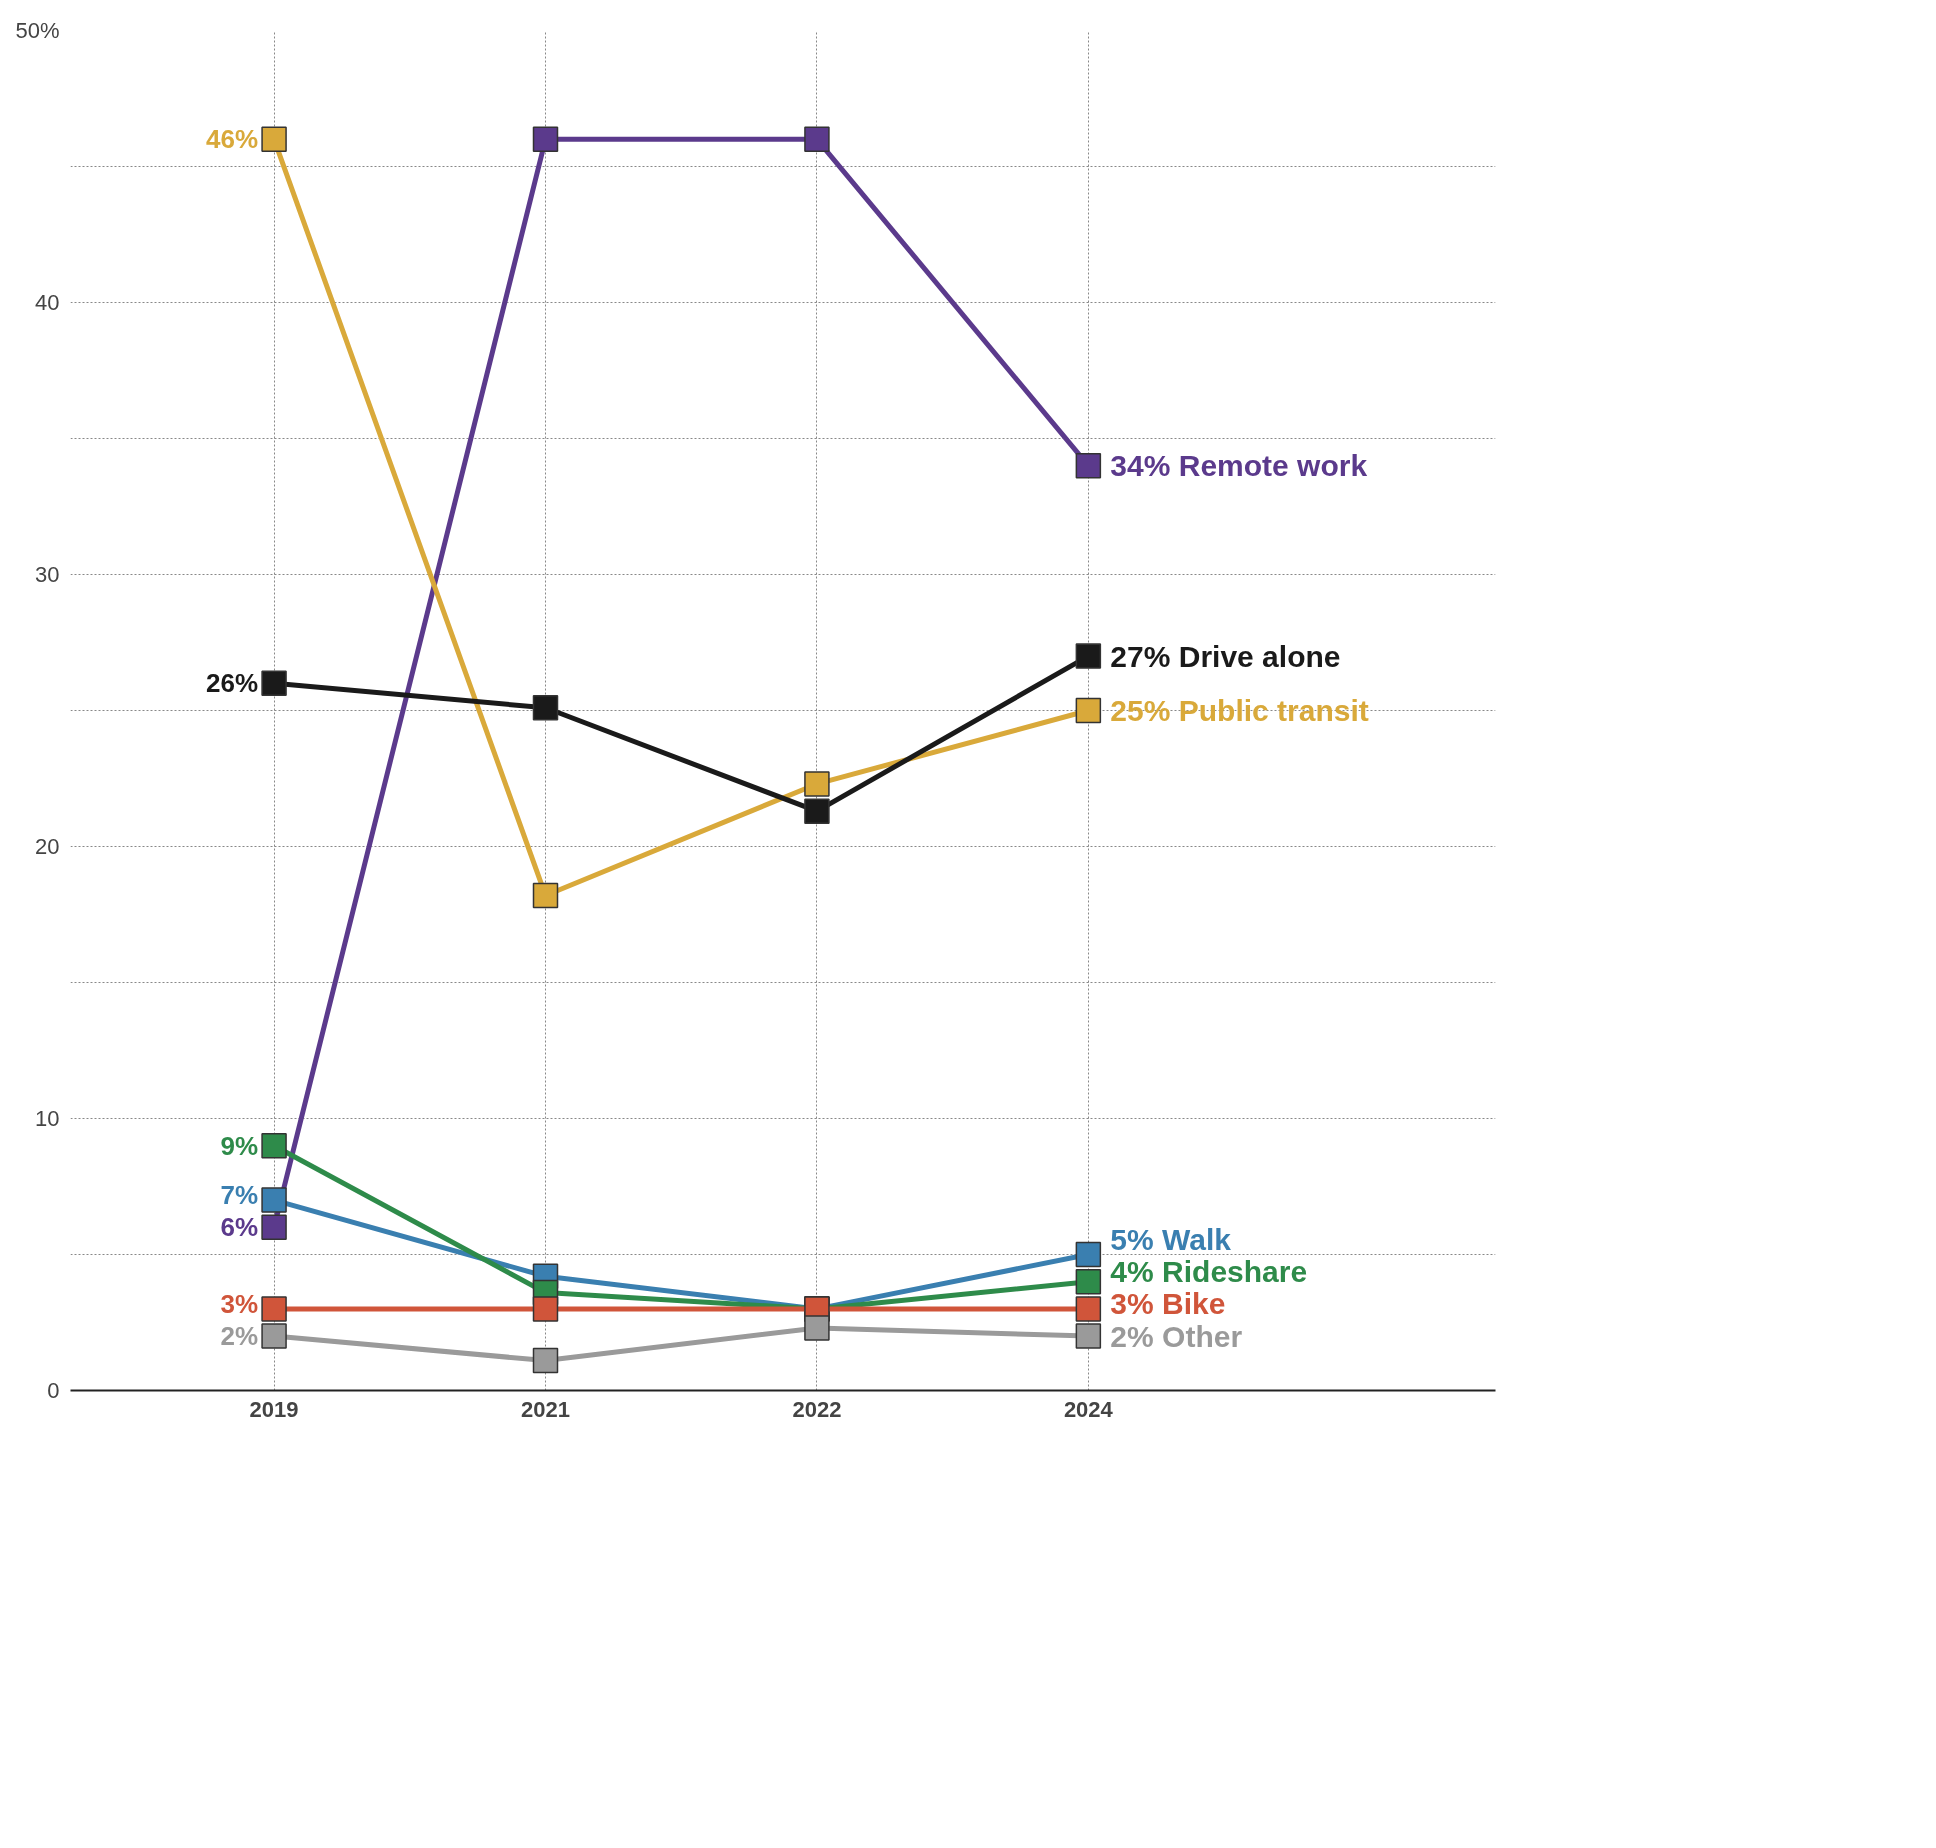 The image size is (1936, 1848). Describe the element at coordinates (1225, 656) in the screenshot. I see `text: 27% Drive alone` at that location.